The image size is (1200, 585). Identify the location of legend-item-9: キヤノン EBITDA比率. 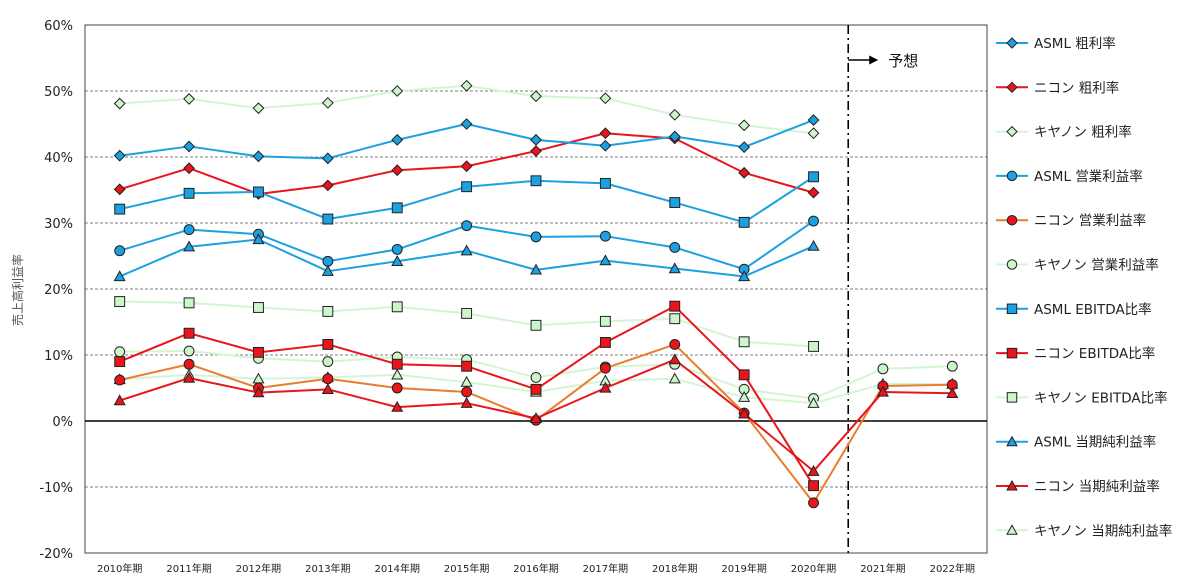
(1082, 397).